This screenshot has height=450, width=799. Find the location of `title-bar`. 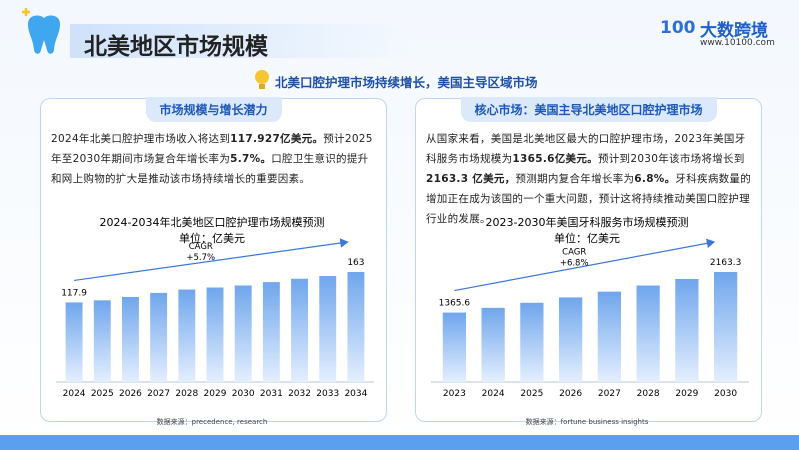

title-bar is located at coordinates (240, 41).